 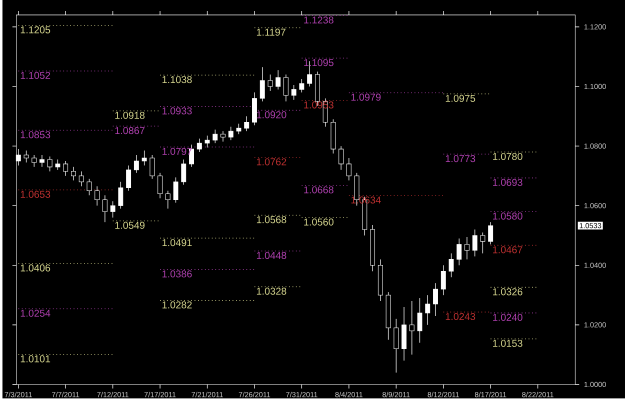 I want to click on annotation: 1.0853, so click(x=35, y=134).